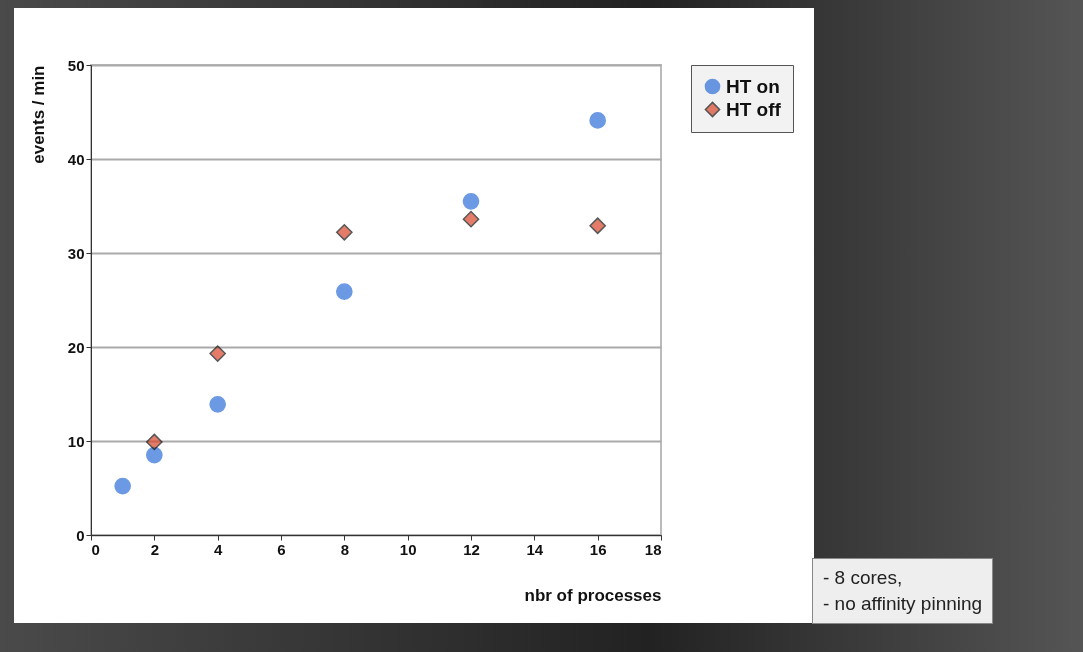  What do you see at coordinates (281, 549) in the screenshot?
I see `x-tick-label: 6` at bounding box center [281, 549].